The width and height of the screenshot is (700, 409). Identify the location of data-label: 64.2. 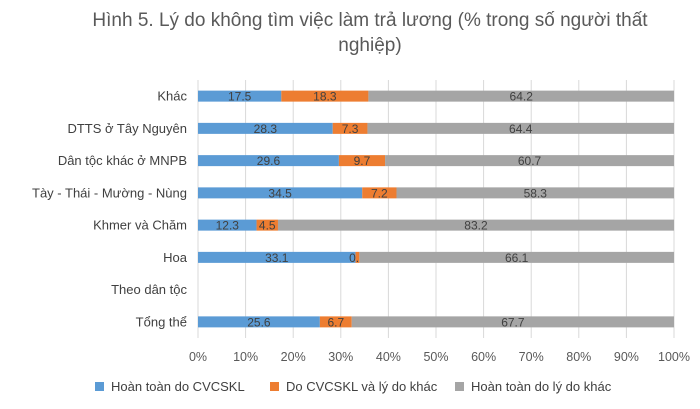
(522, 97).